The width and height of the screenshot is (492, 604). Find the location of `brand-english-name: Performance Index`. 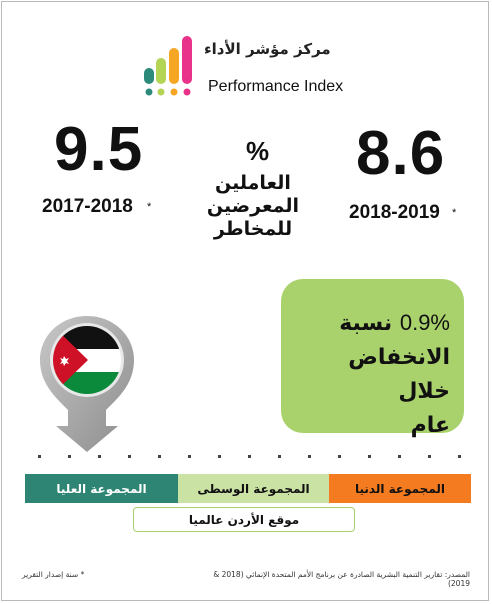

brand-english-name: Performance Index is located at coordinates (276, 86).